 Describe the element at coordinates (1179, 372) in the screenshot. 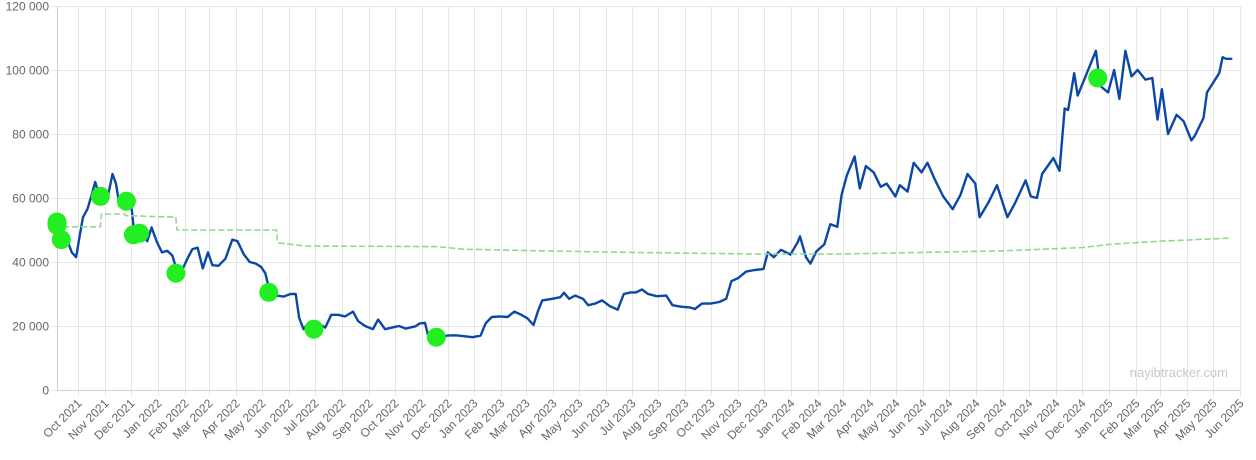

I see `watermark: nayibtracker.com` at that location.